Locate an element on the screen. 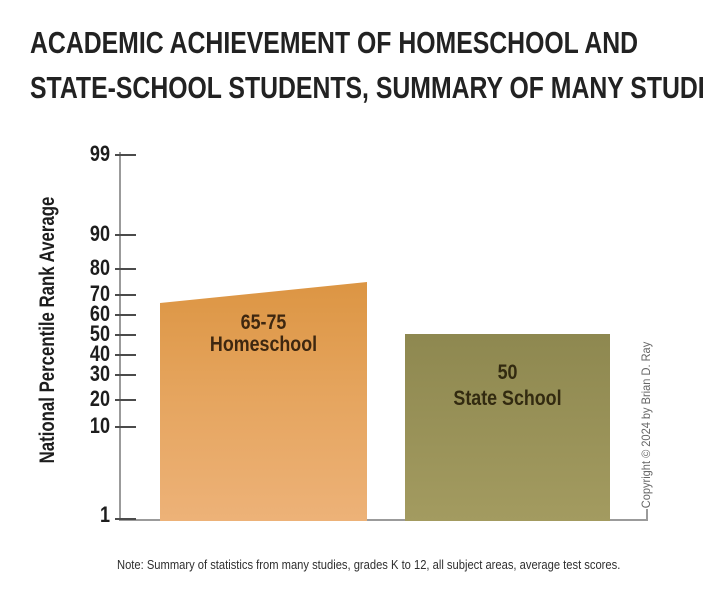 This screenshot has width=705, height=604. copyright-notice: Copyright © 2024 by Brian D. Ray is located at coordinates (646, 425).